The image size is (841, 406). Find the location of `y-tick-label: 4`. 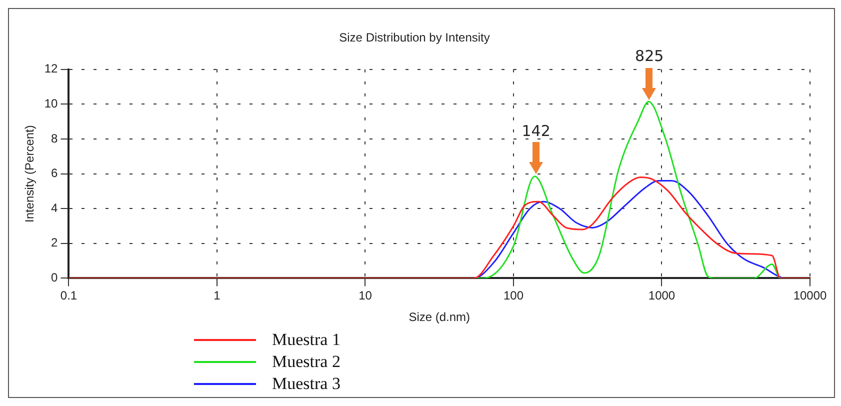

y-tick-label: 4 is located at coordinates (54, 207).